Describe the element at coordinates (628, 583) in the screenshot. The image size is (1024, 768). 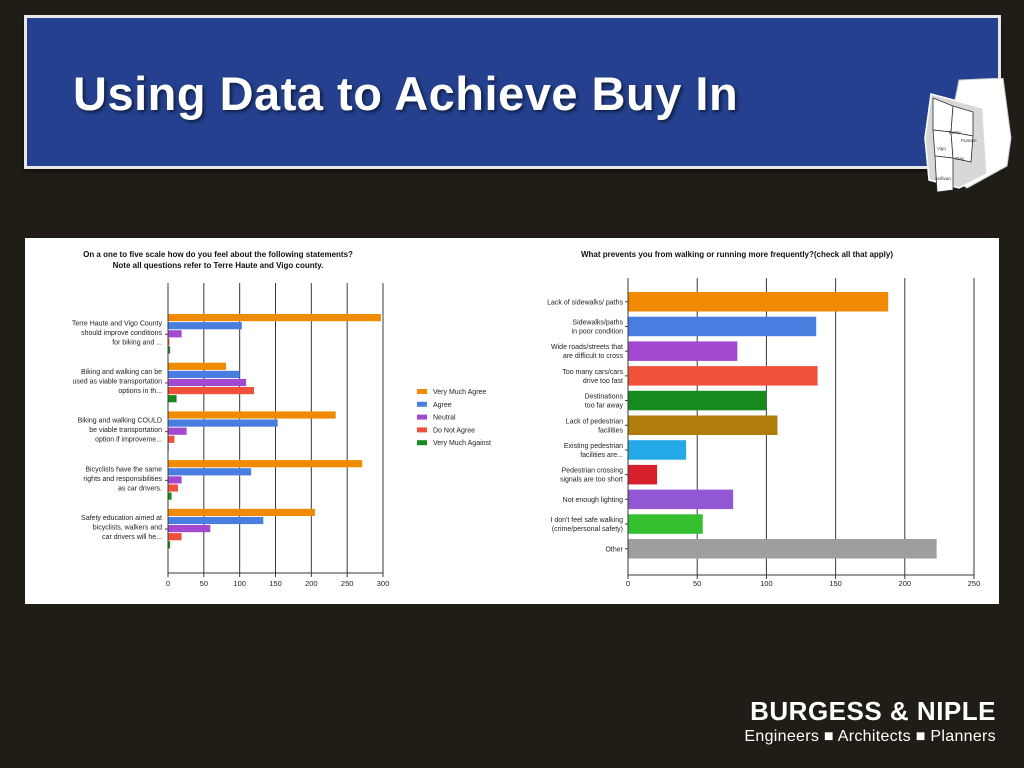
I see `x-tick-label: 0` at that location.